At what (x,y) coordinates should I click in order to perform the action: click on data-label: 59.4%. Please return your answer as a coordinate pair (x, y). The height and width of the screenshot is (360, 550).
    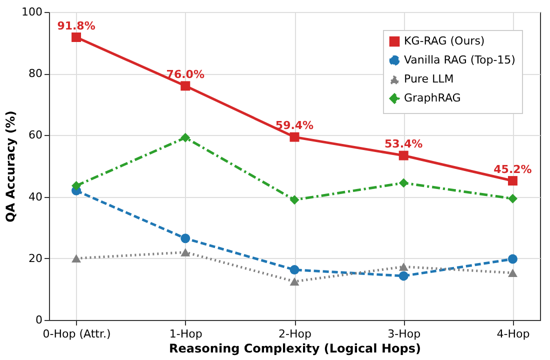
    Looking at the image, I should click on (294, 125).